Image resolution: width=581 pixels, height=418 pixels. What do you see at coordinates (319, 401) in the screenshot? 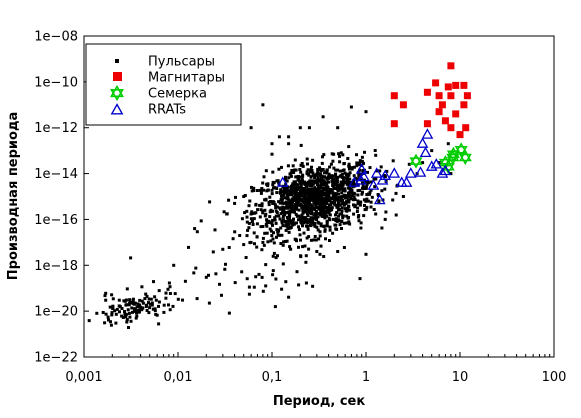
I see `x-axis-title: Период, сек` at bounding box center [319, 401].